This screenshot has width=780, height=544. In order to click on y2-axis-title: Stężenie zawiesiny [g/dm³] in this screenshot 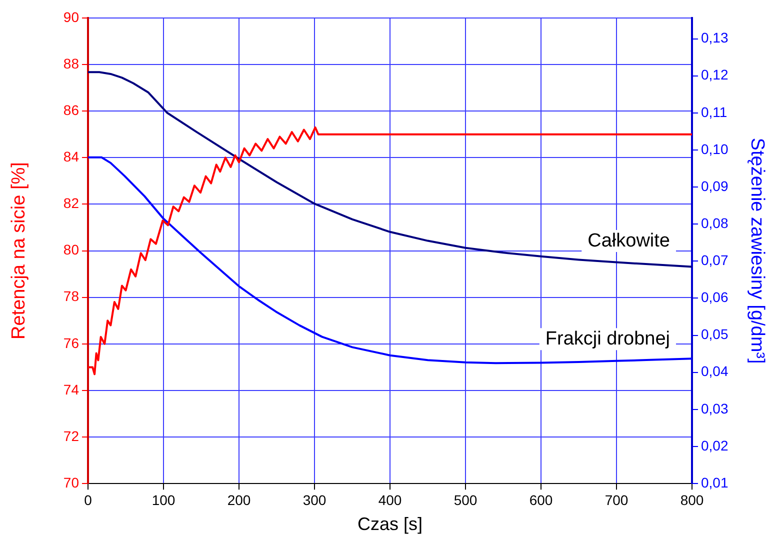, I will do `click(757, 251)`.